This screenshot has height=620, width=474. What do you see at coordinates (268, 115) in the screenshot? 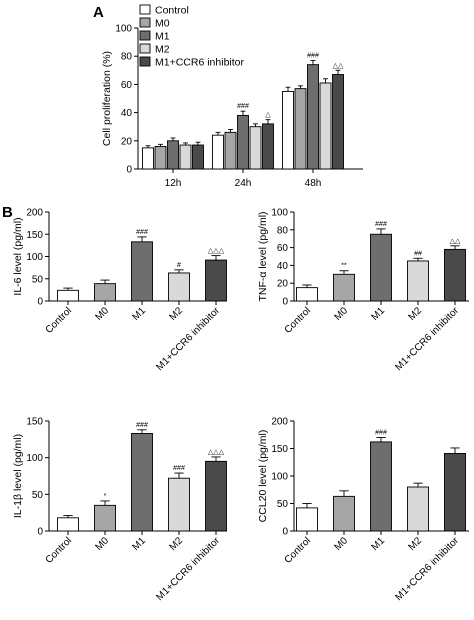
I see `significance-mark: △` at bounding box center [268, 115].